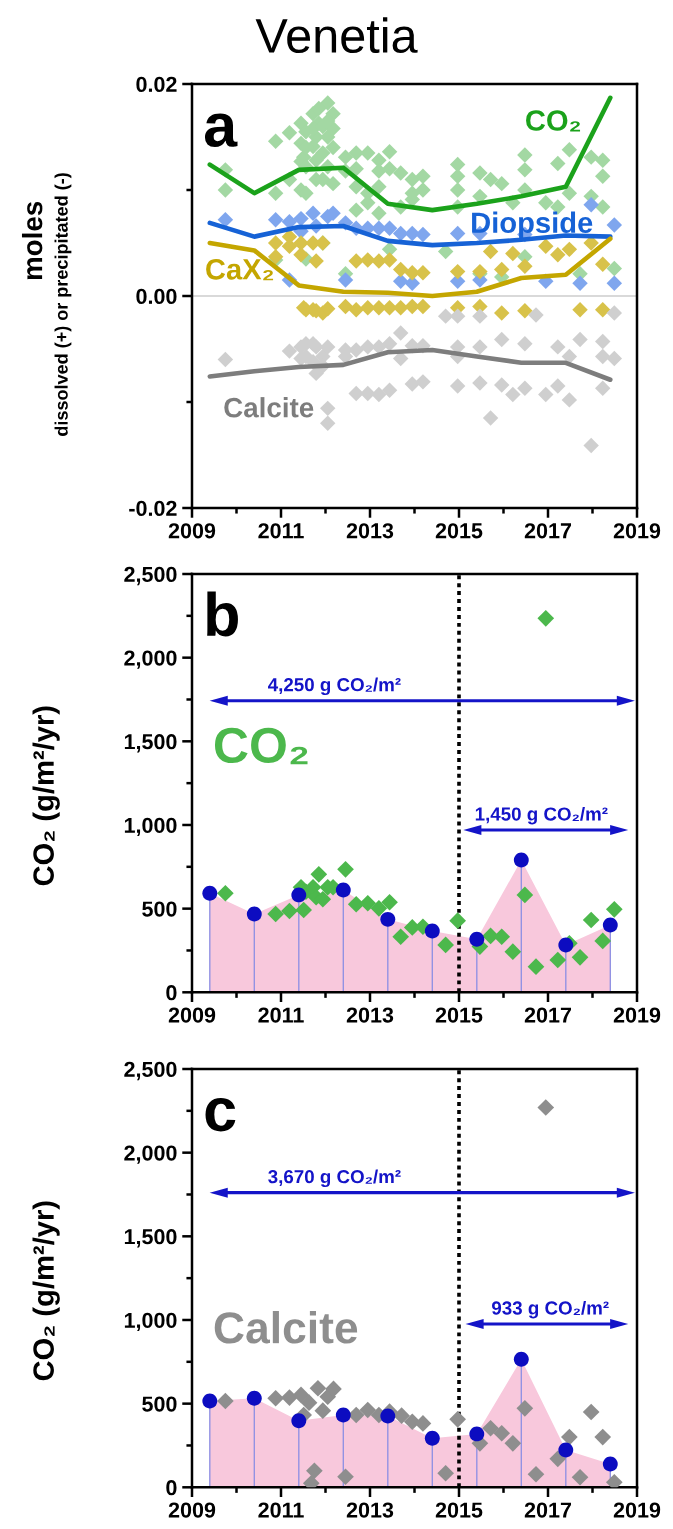  What do you see at coordinates (336, 35) in the screenshot?
I see `chart-title: Venetia` at bounding box center [336, 35].